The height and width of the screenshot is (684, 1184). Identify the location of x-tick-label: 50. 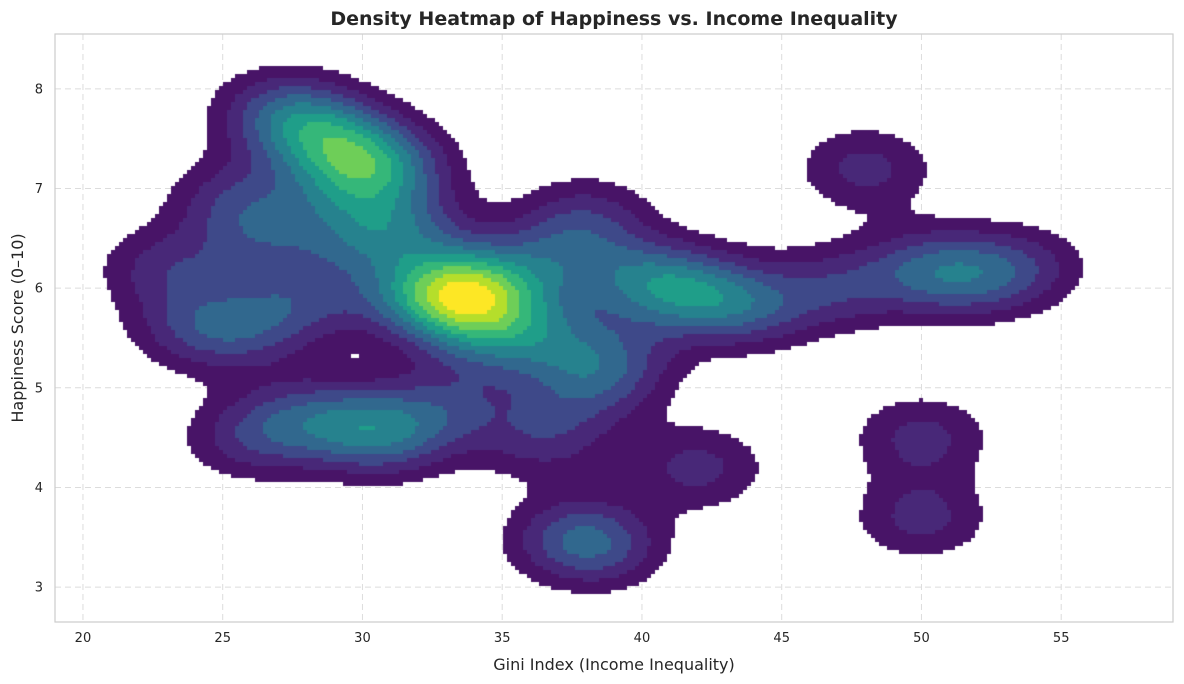
(921, 638).